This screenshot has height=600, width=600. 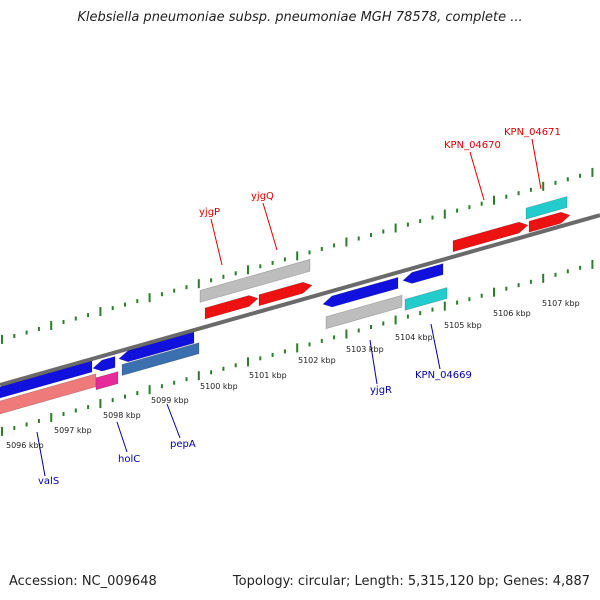 I want to click on gene-steel-block, so click(x=160, y=359).